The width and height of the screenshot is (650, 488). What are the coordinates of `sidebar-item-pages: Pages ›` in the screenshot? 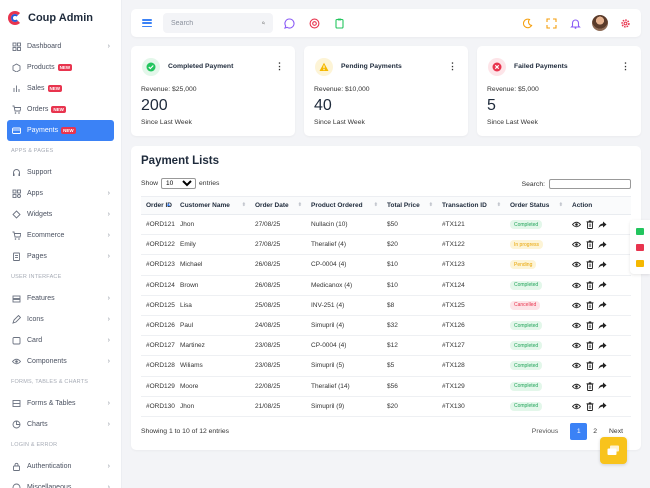 It's located at (60, 256).